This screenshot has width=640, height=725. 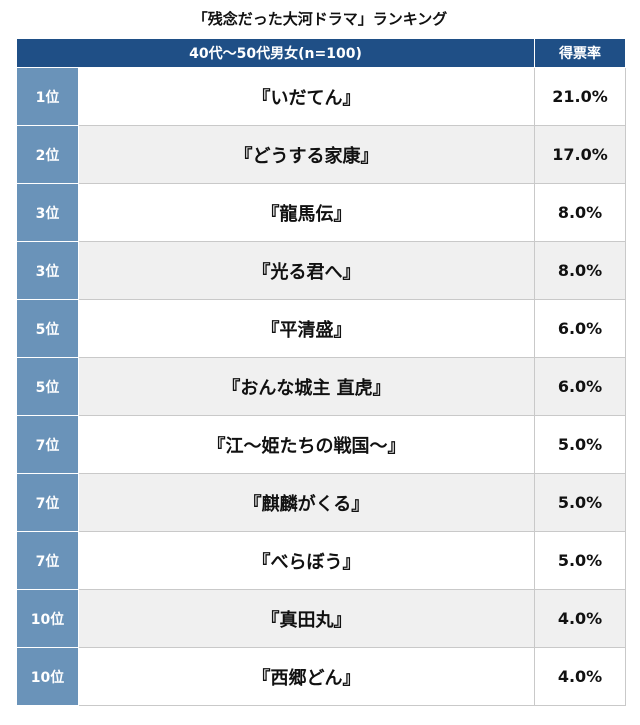 What do you see at coordinates (306, 676) in the screenshot?
I see `drama-title-cell: 『西郷どん』` at bounding box center [306, 676].